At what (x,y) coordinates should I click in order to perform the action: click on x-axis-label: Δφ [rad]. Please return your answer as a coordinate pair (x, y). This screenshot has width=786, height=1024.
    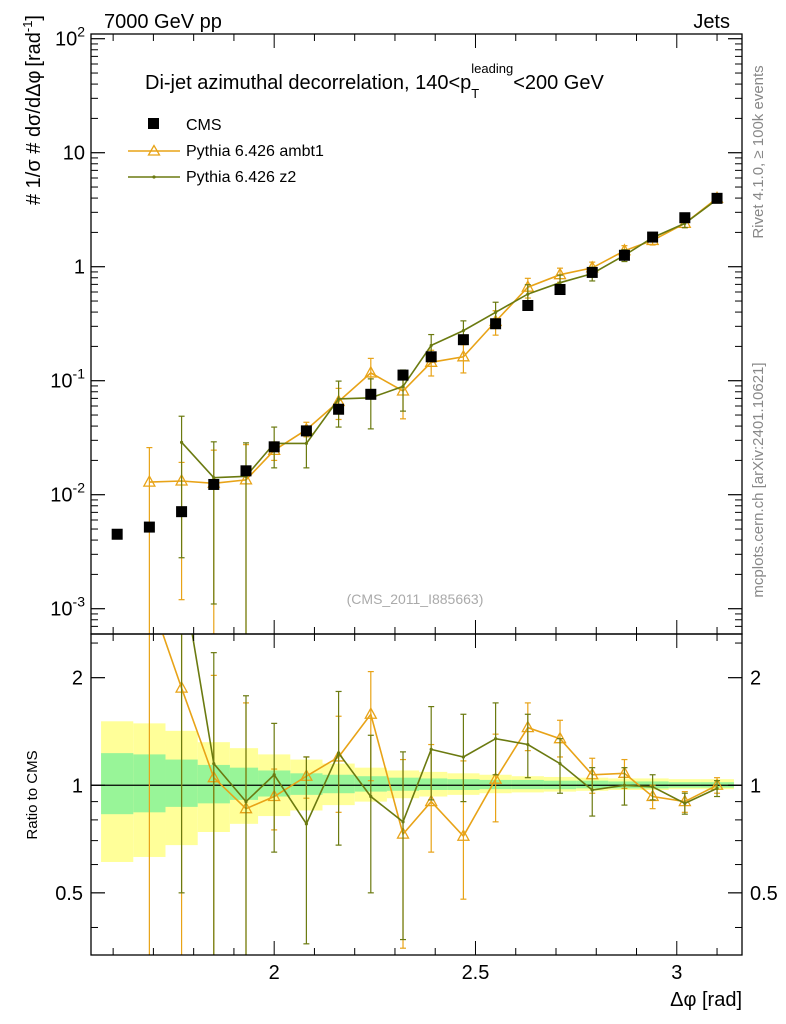
    Looking at the image, I should click on (706, 1000).